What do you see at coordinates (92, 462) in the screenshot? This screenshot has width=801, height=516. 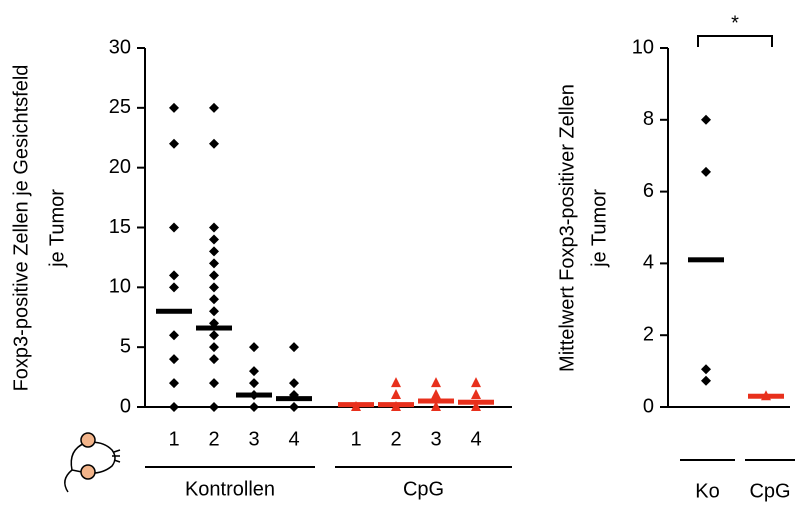 I see `mouse-icon` at bounding box center [92, 462].